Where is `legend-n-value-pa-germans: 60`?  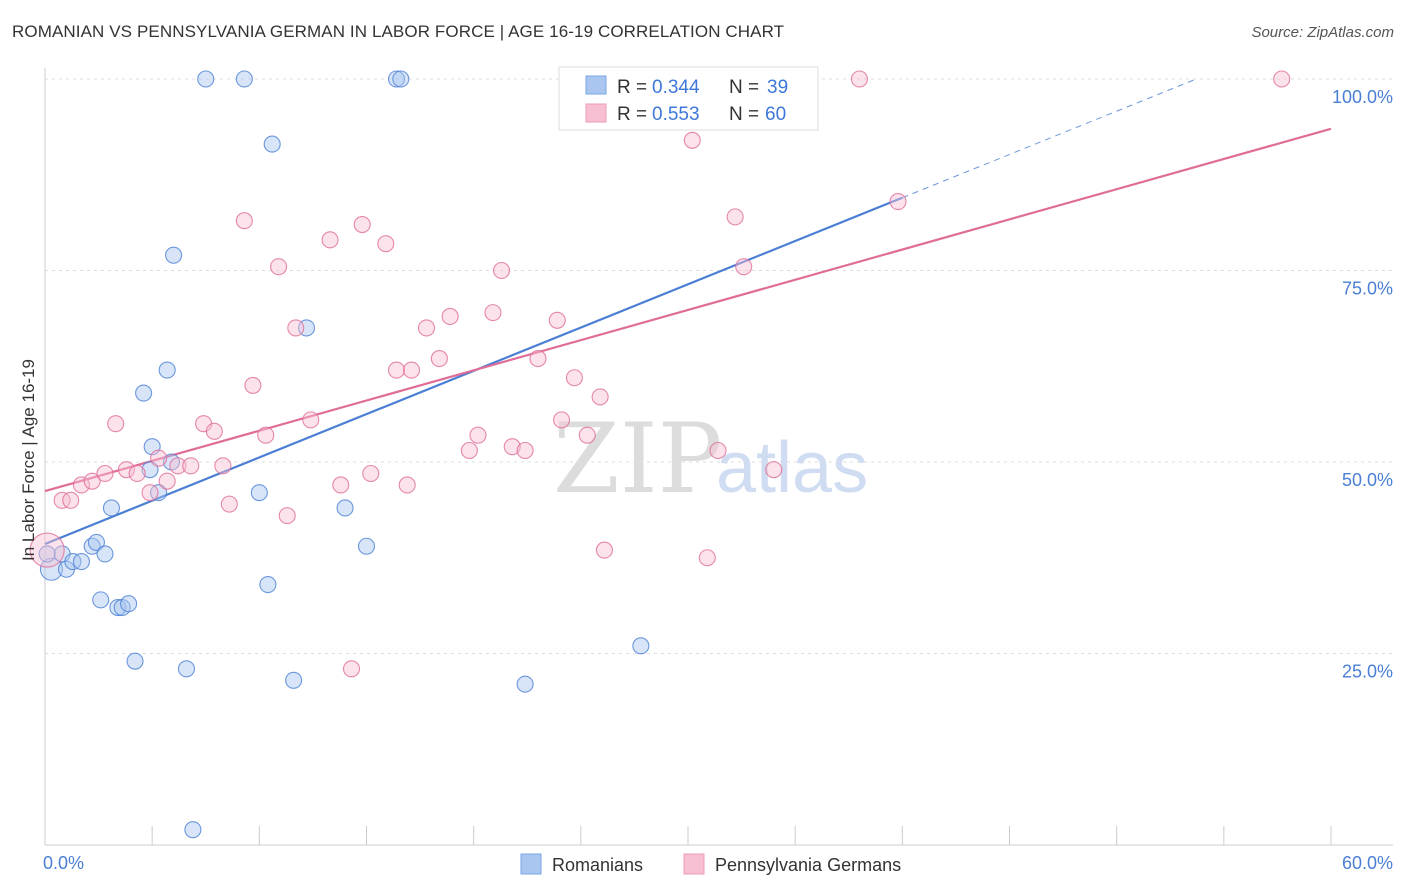 legend-n-value-pa-germans: 60 is located at coordinates (775, 114).